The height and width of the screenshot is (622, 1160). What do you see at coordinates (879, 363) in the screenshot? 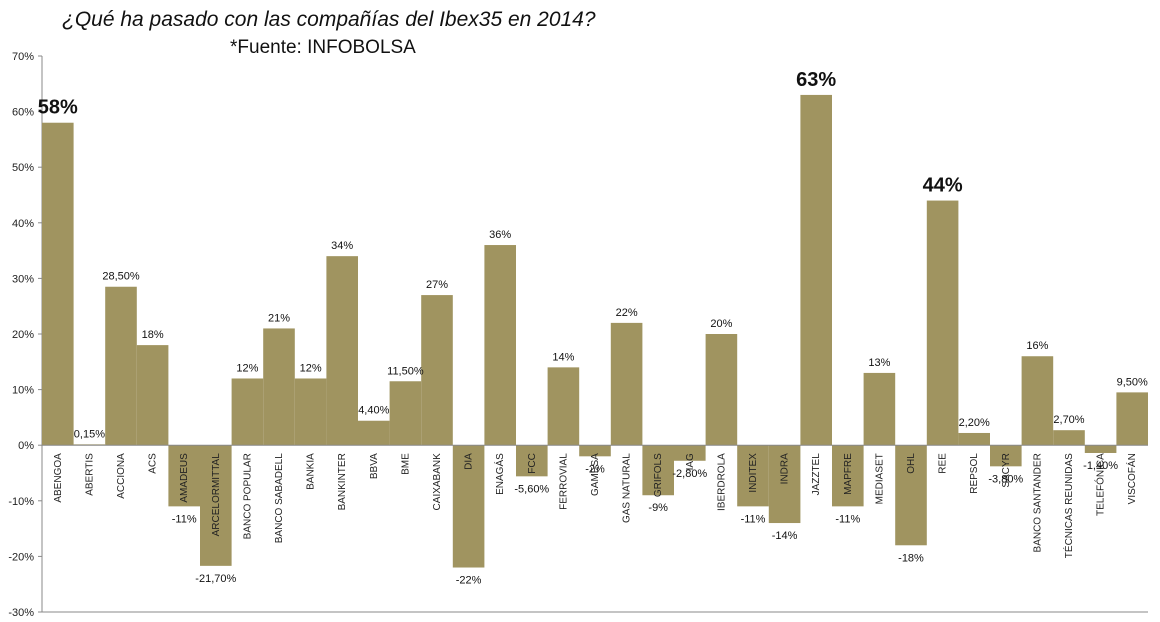
I see `data-label: 13%` at bounding box center [879, 363].